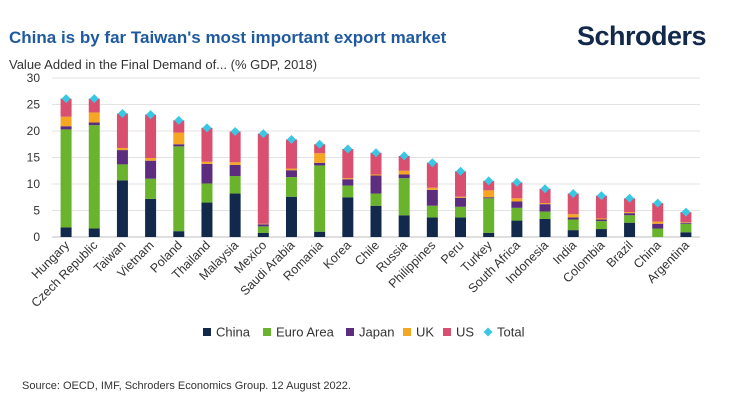 The width and height of the screenshot is (740, 403). Describe the element at coordinates (425, 332) in the screenshot. I see `legend-label: UK` at that location.